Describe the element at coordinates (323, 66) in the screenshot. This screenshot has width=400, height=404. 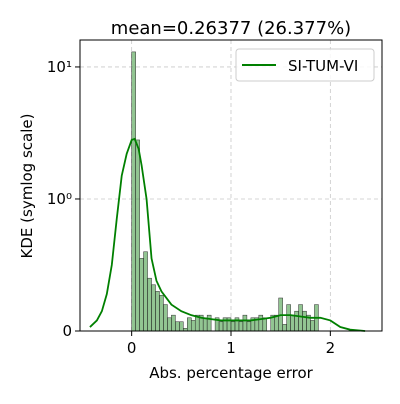
I see `legend-label: SI-TUM-VI` at that location.